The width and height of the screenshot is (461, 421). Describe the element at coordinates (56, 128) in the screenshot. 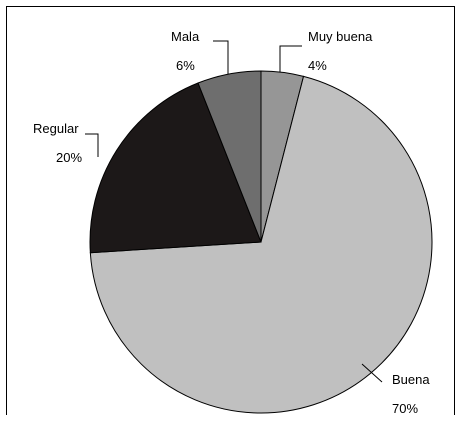

I see `slice-label-regular: Regular` at that location.